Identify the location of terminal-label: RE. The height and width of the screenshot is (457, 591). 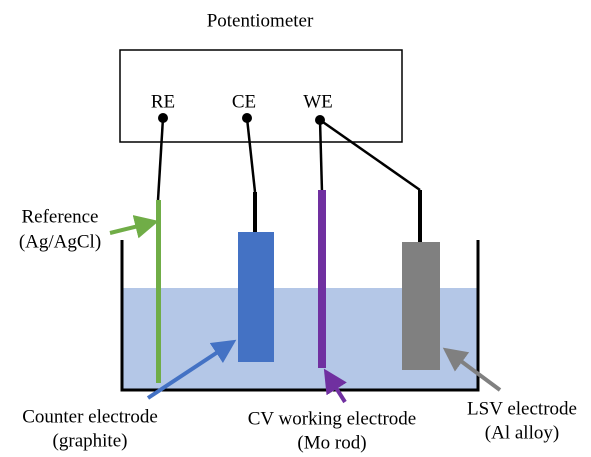
(163, 101).